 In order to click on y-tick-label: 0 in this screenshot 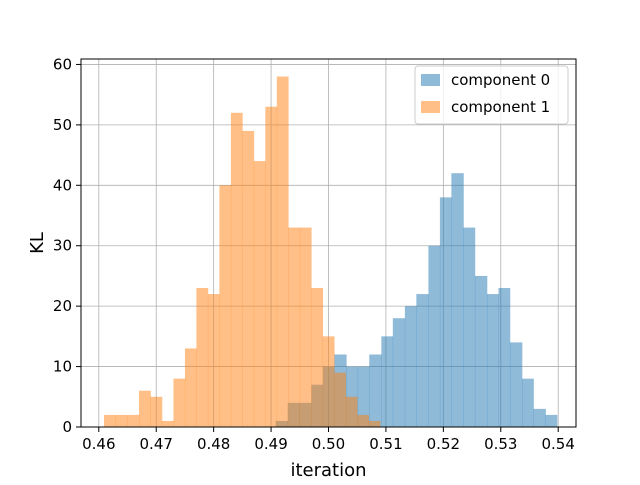, I will do `click(67, 427)`.